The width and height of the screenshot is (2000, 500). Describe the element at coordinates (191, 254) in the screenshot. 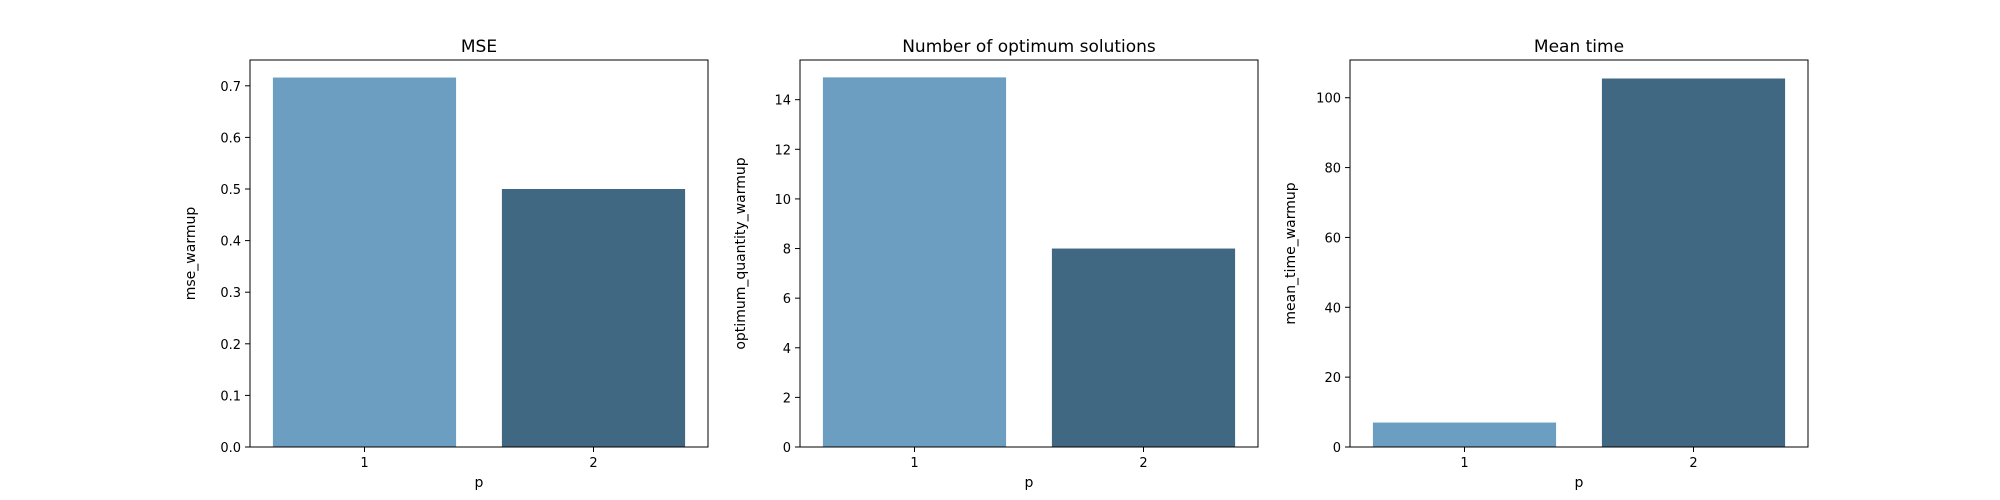

I see `y-axis-label: mse_warmup` at that location.